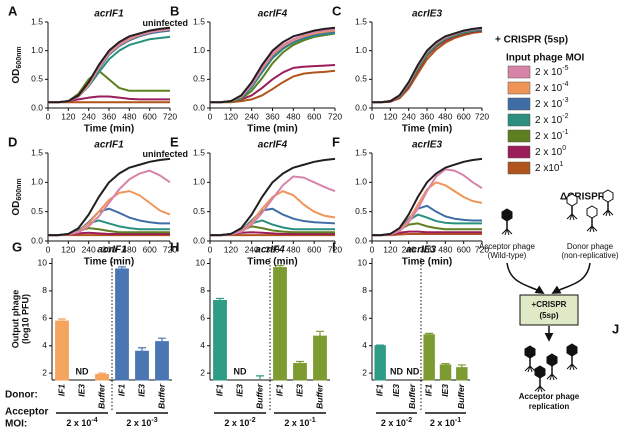 The image size is (628, 432). Describe the element at coordinates (44, 345) in the screenshot. I see `y-tick-label: 4` at that location.